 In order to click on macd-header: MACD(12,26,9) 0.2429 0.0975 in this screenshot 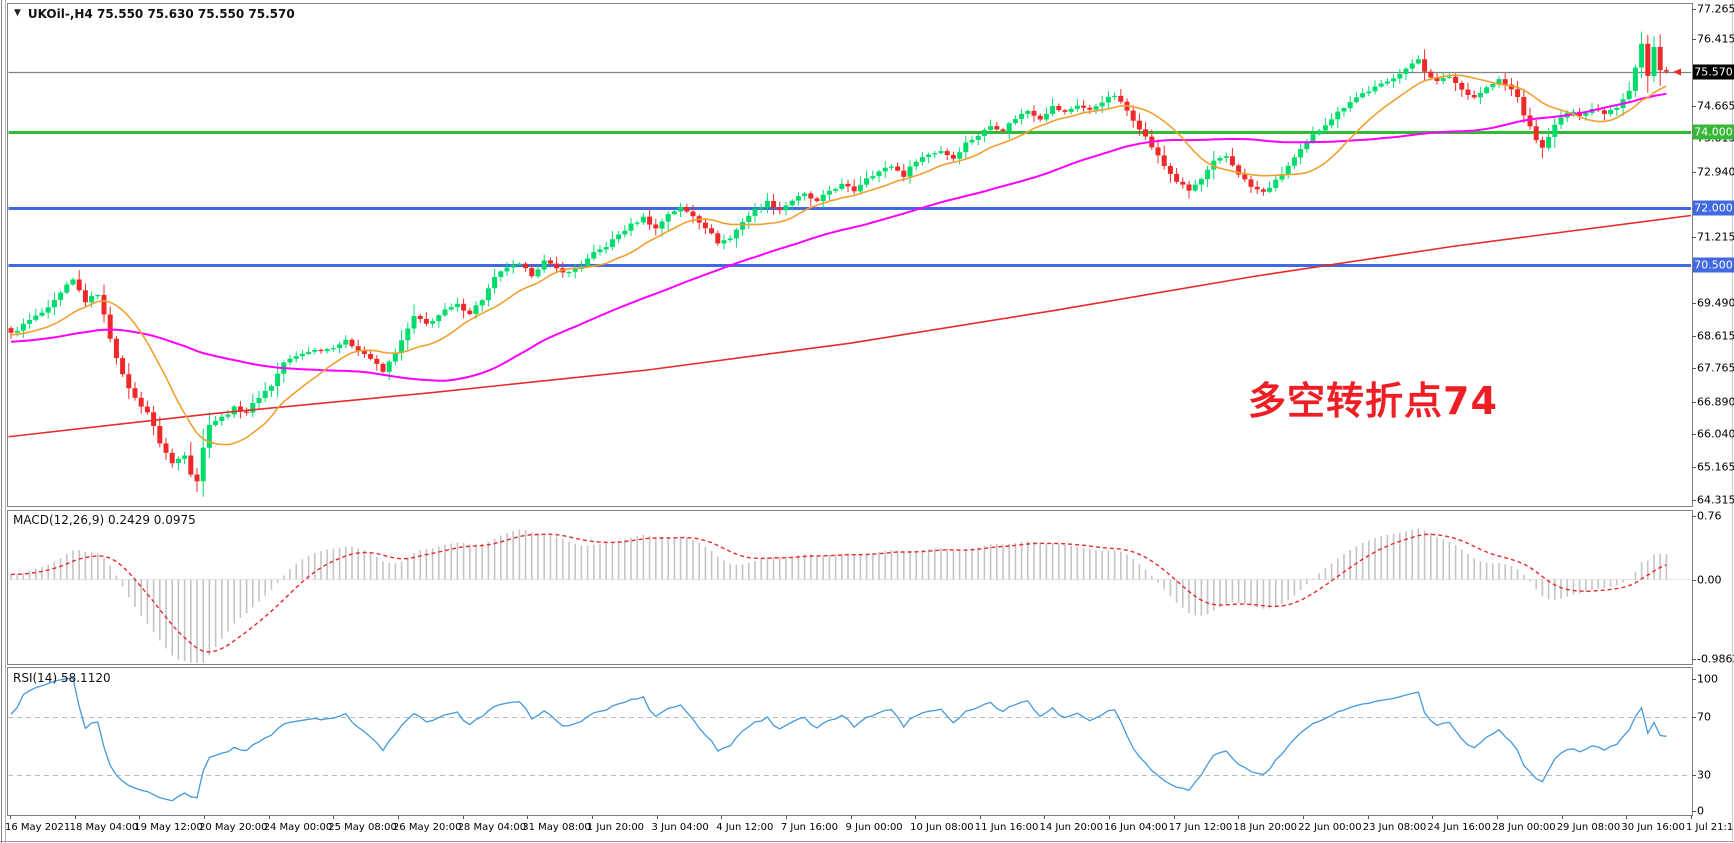, I will do `click(104, 520)`.